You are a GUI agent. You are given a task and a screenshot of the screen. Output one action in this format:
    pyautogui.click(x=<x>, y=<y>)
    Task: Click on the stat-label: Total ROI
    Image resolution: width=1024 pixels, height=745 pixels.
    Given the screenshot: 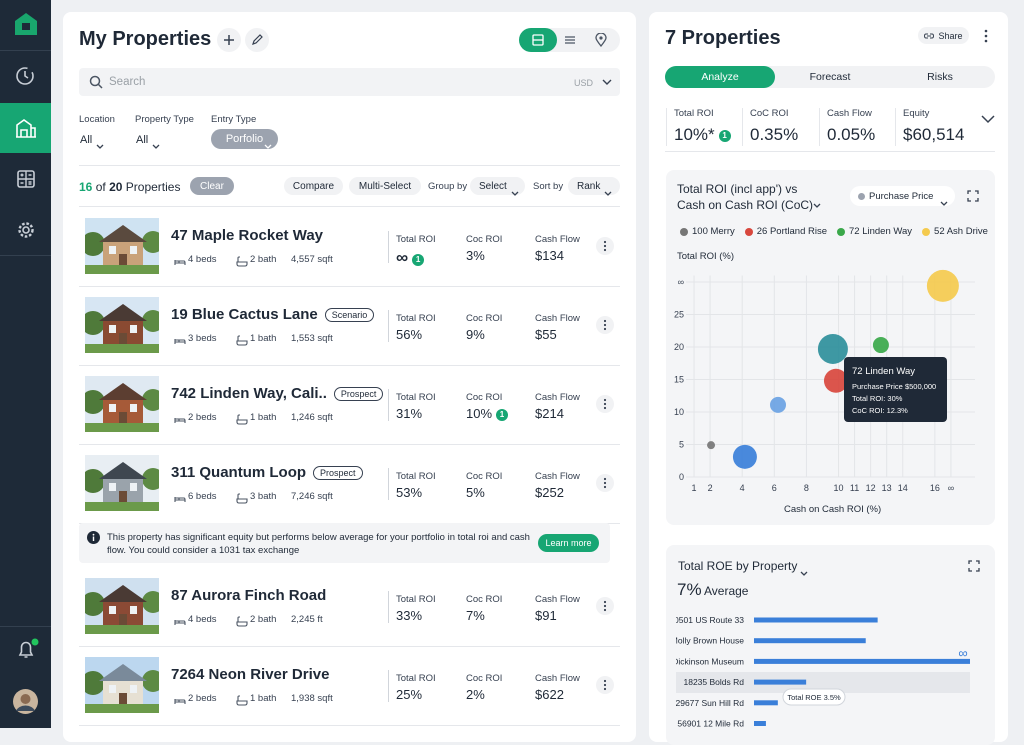 What is the action you would take?
    pyautogui.click(x=416, y=397)
    